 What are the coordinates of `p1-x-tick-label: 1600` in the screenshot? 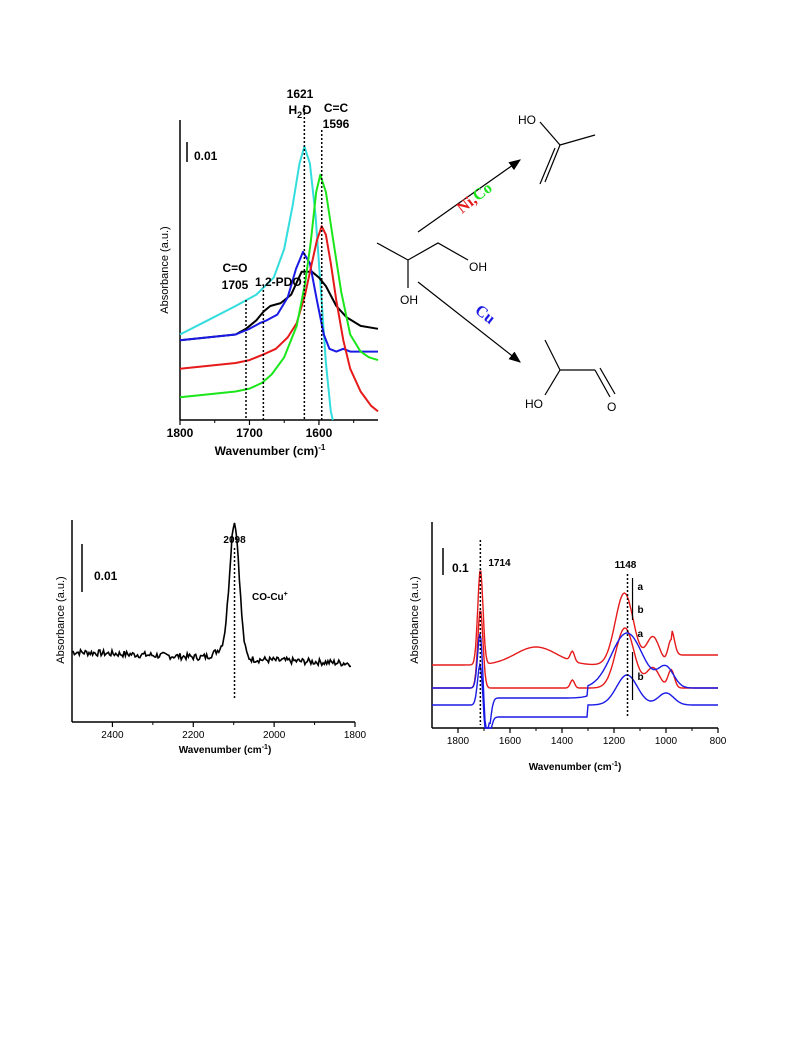 It's located at (319, 433).